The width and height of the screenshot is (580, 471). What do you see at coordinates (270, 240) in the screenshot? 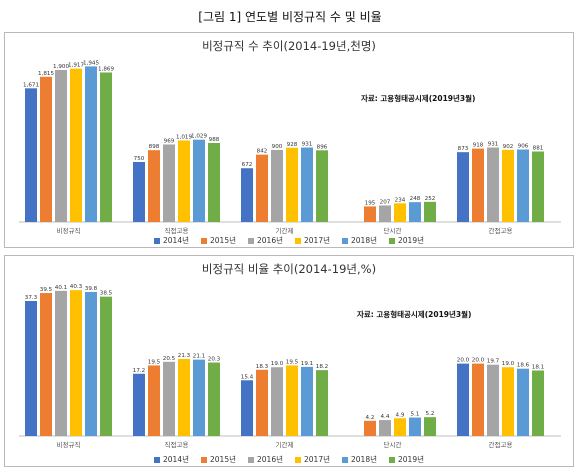
I see `legend-label: 2016년` at bounding box center [270, 240].